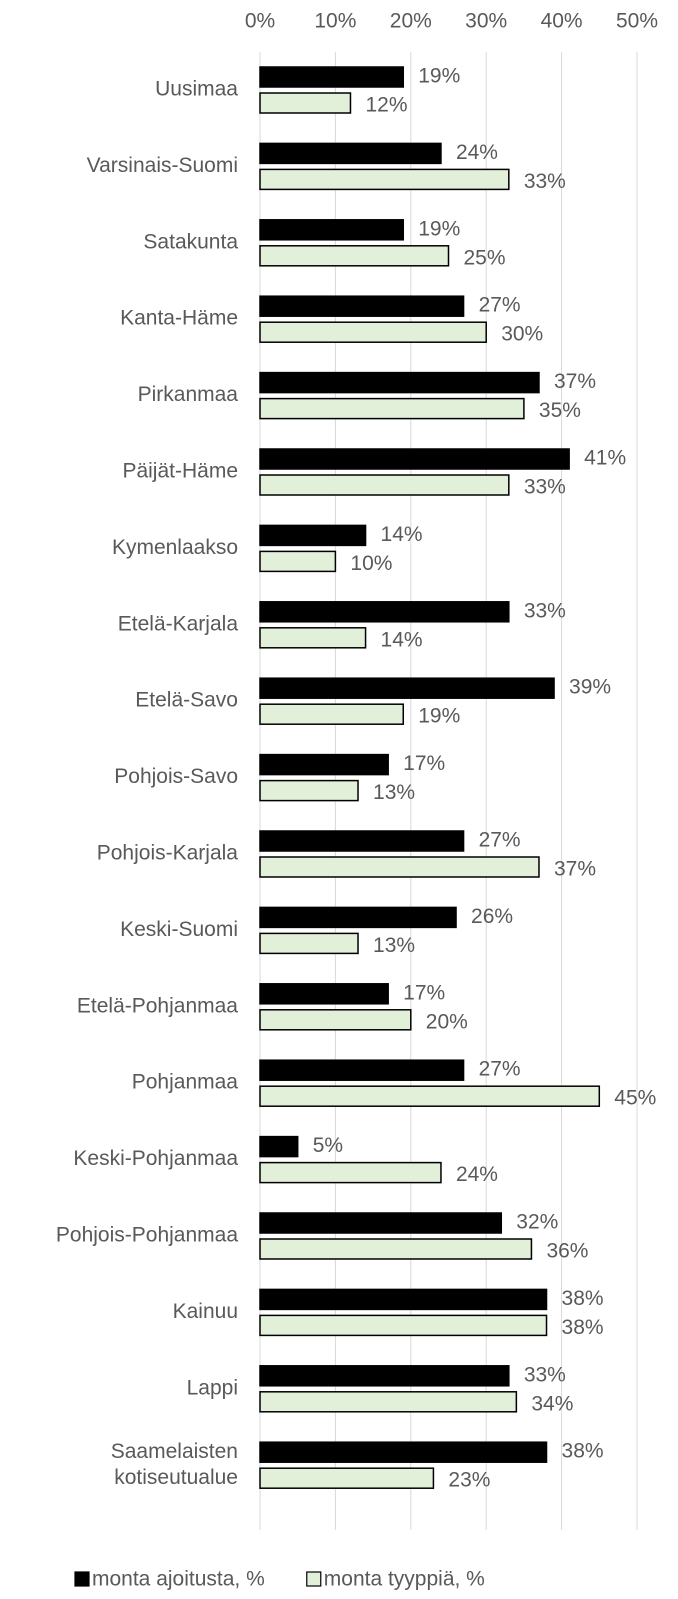 This screenshot has height=1599, width=678. Describe the element at coordinates (186, 700) in the screenshot. I see `y-tick-label: Etelä-Savo` at that location.